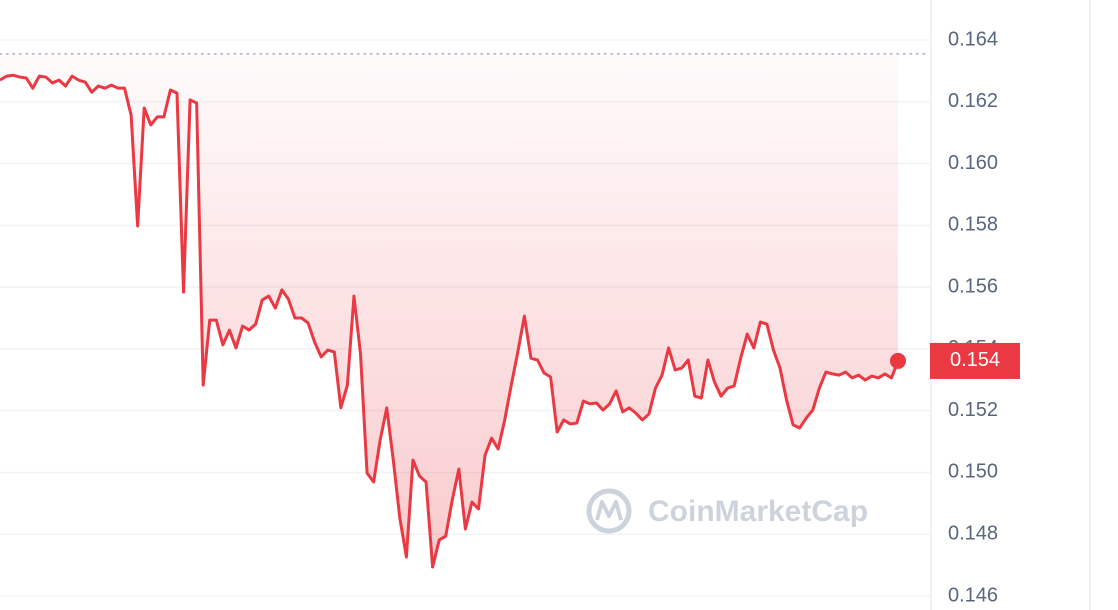  I want to click on watermark-text: CoinMarketCap, so click(758, 511).